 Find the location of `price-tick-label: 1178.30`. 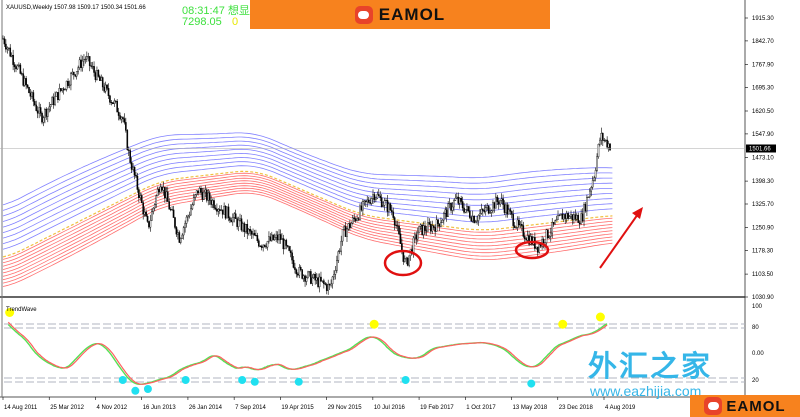

price-tick-label: 1178.30 is located at coordinates (763, 252).